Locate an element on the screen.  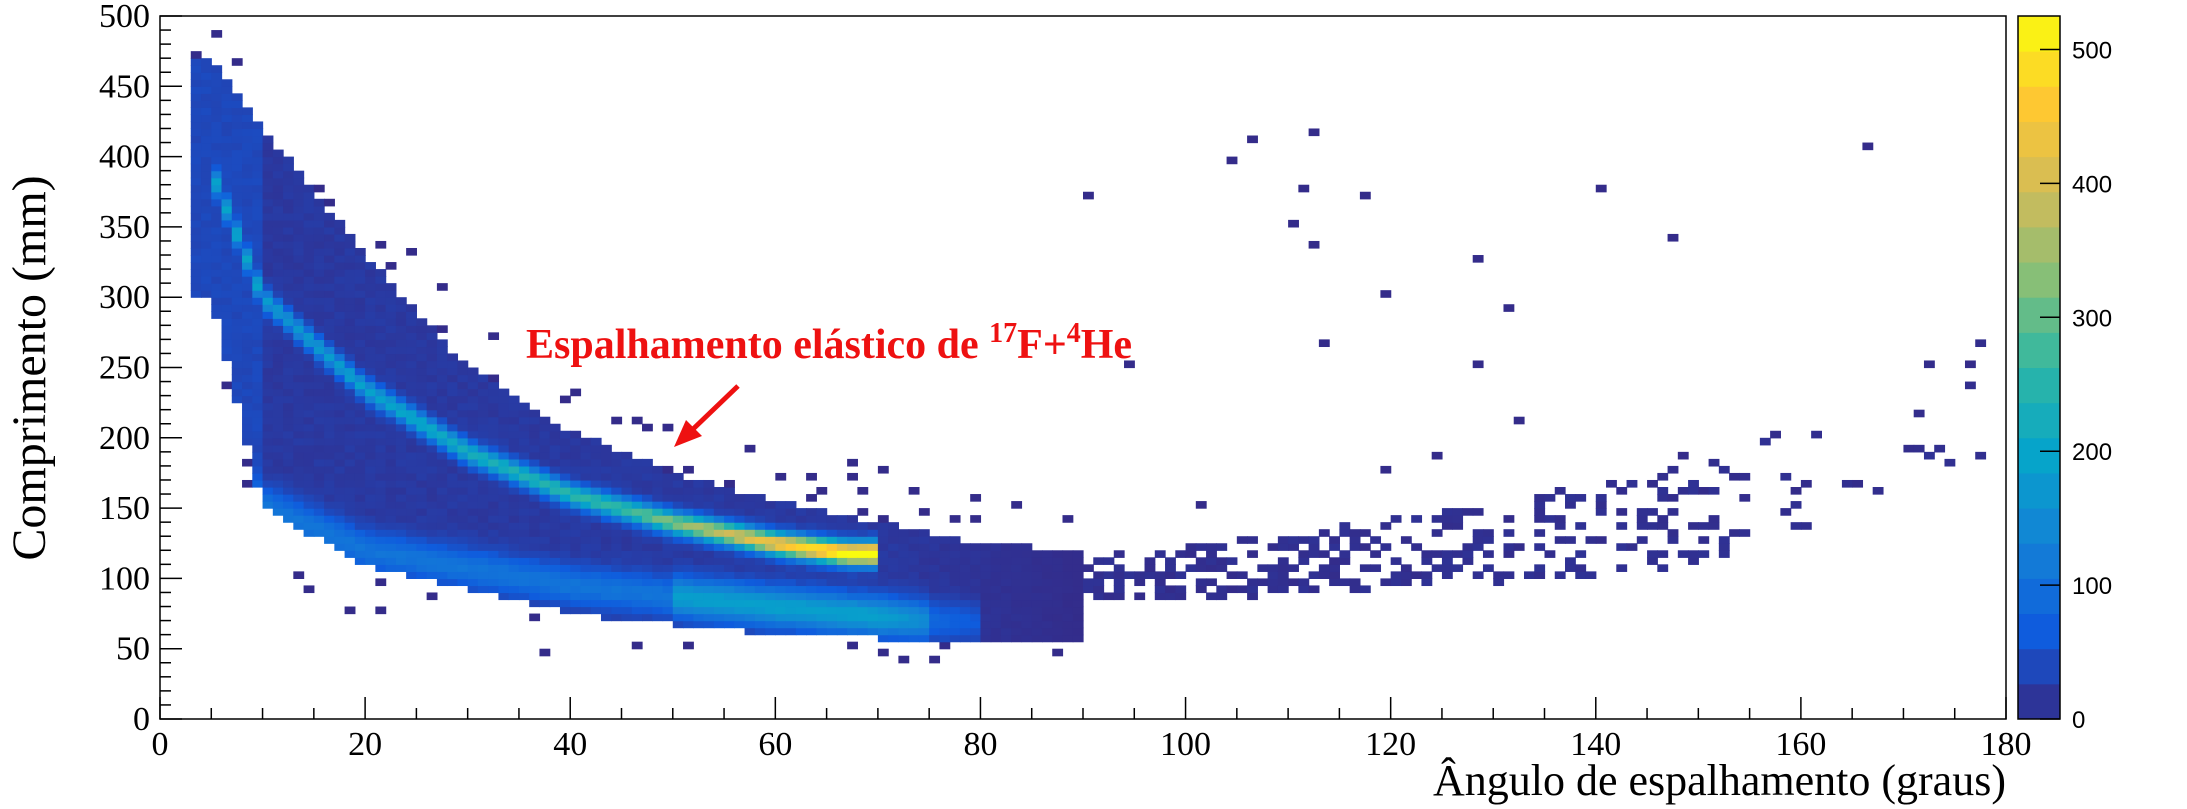
colorbar-tick-label: 500 is located at coordinates (2092, 50).